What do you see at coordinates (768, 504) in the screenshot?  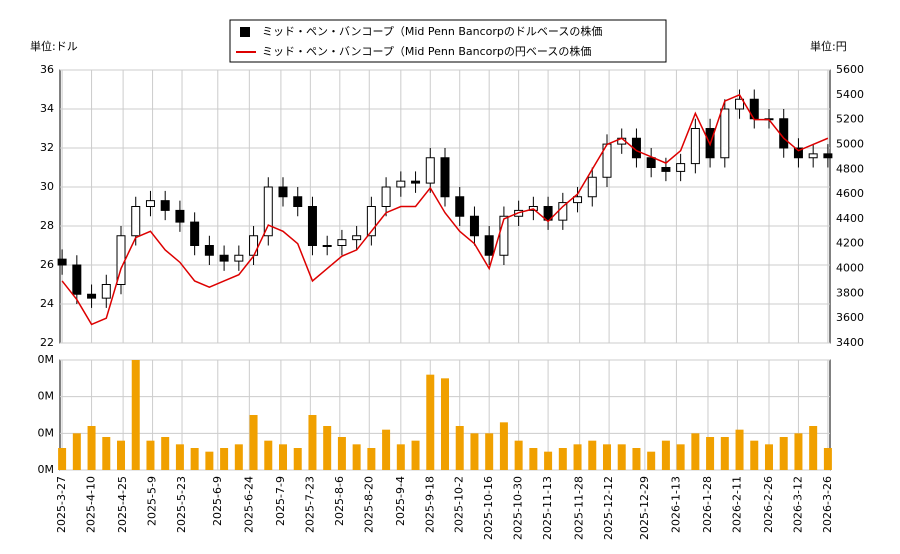 I see `x-tick-label: 2026-2-26` at bounding box center [768, 504].